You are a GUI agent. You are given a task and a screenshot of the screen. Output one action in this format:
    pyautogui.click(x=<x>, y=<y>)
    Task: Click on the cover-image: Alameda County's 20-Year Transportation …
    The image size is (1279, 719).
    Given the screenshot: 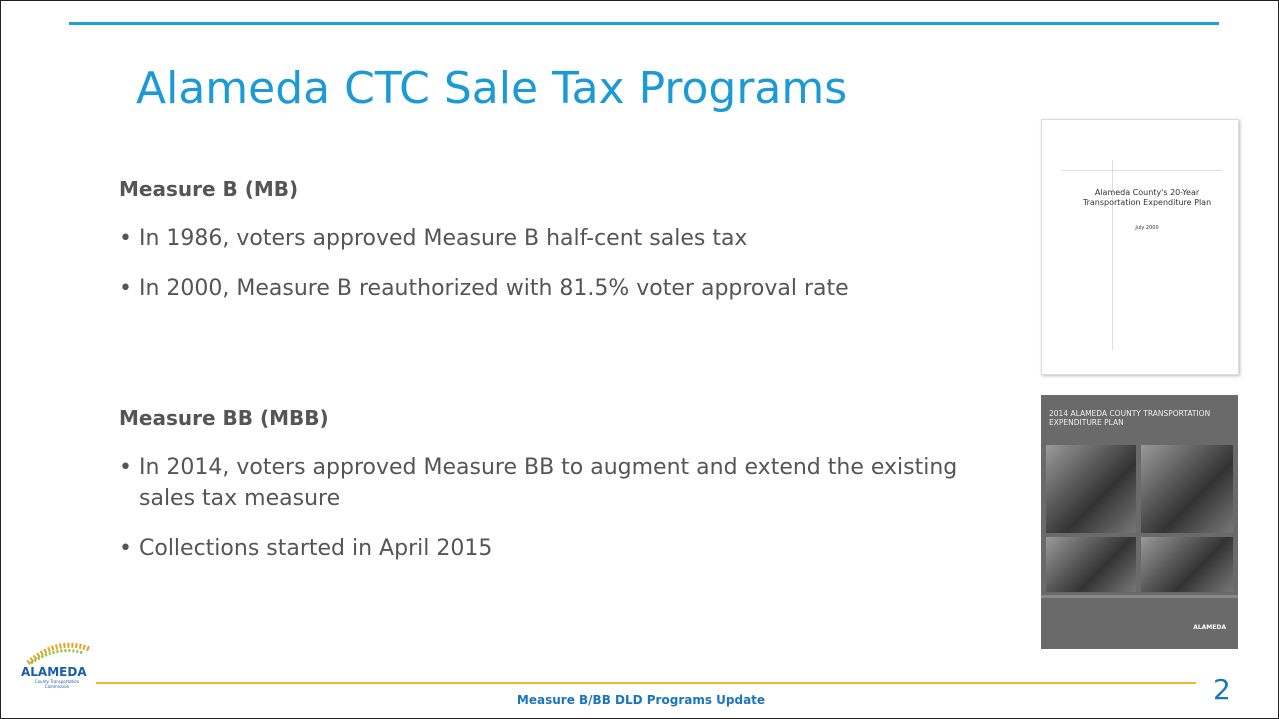 What is the action you would take?
    pyautogui.click(x=1140, y=247)
    